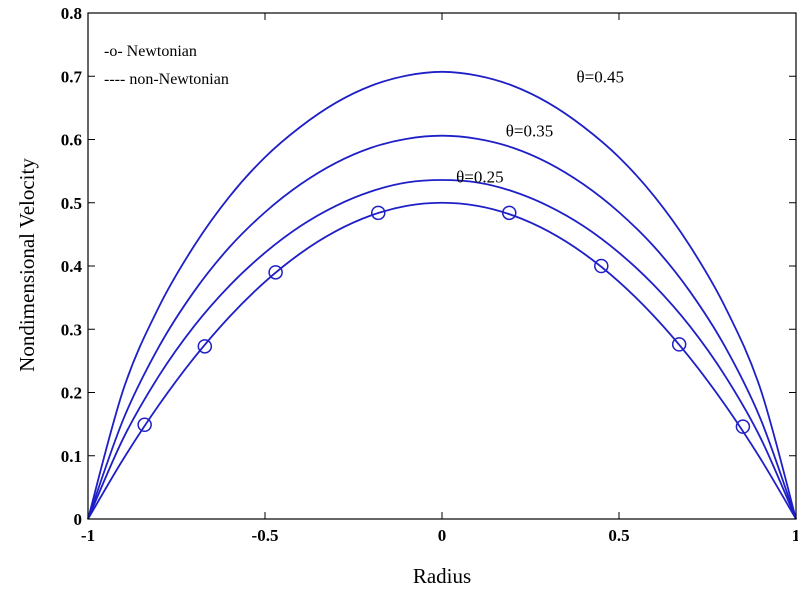 This screenshot has height=596, width=798. Describe the element at coordinates (600, 77) in the screenshot. I see `curve-label-0: θ=0.45` at that location.